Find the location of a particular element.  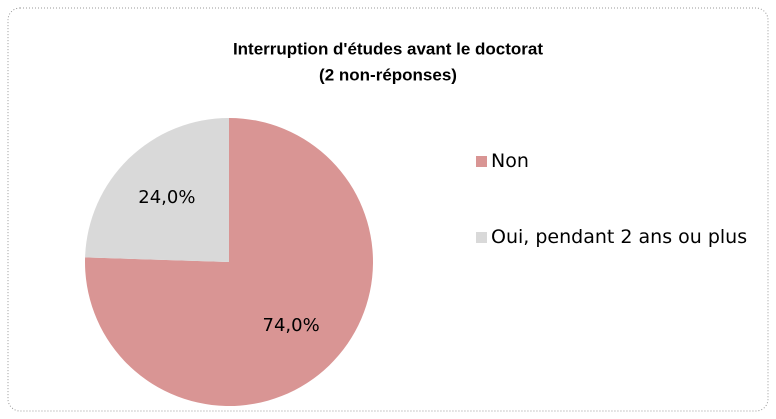

legend: Non Oui, pendant 2 ans ou plus is located at coordinates (621, 222).